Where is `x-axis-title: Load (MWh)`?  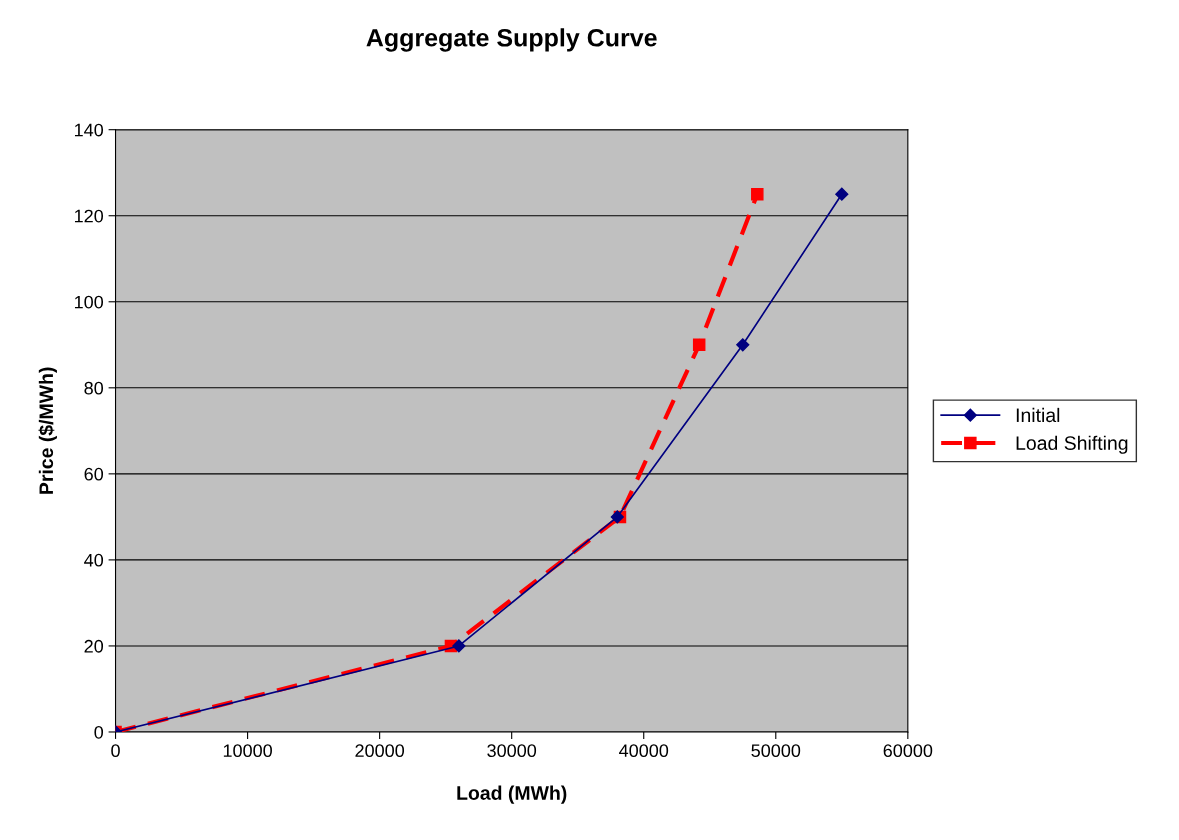 x-axis-title: Load (MWh) is located at coordinates (512, 794).